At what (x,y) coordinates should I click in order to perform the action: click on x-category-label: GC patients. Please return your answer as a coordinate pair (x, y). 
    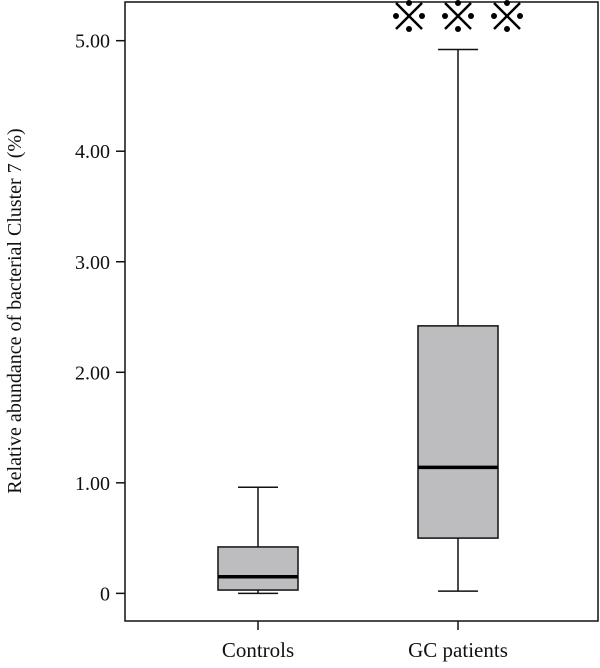
    Looking at the image, I should click on (458, 650).